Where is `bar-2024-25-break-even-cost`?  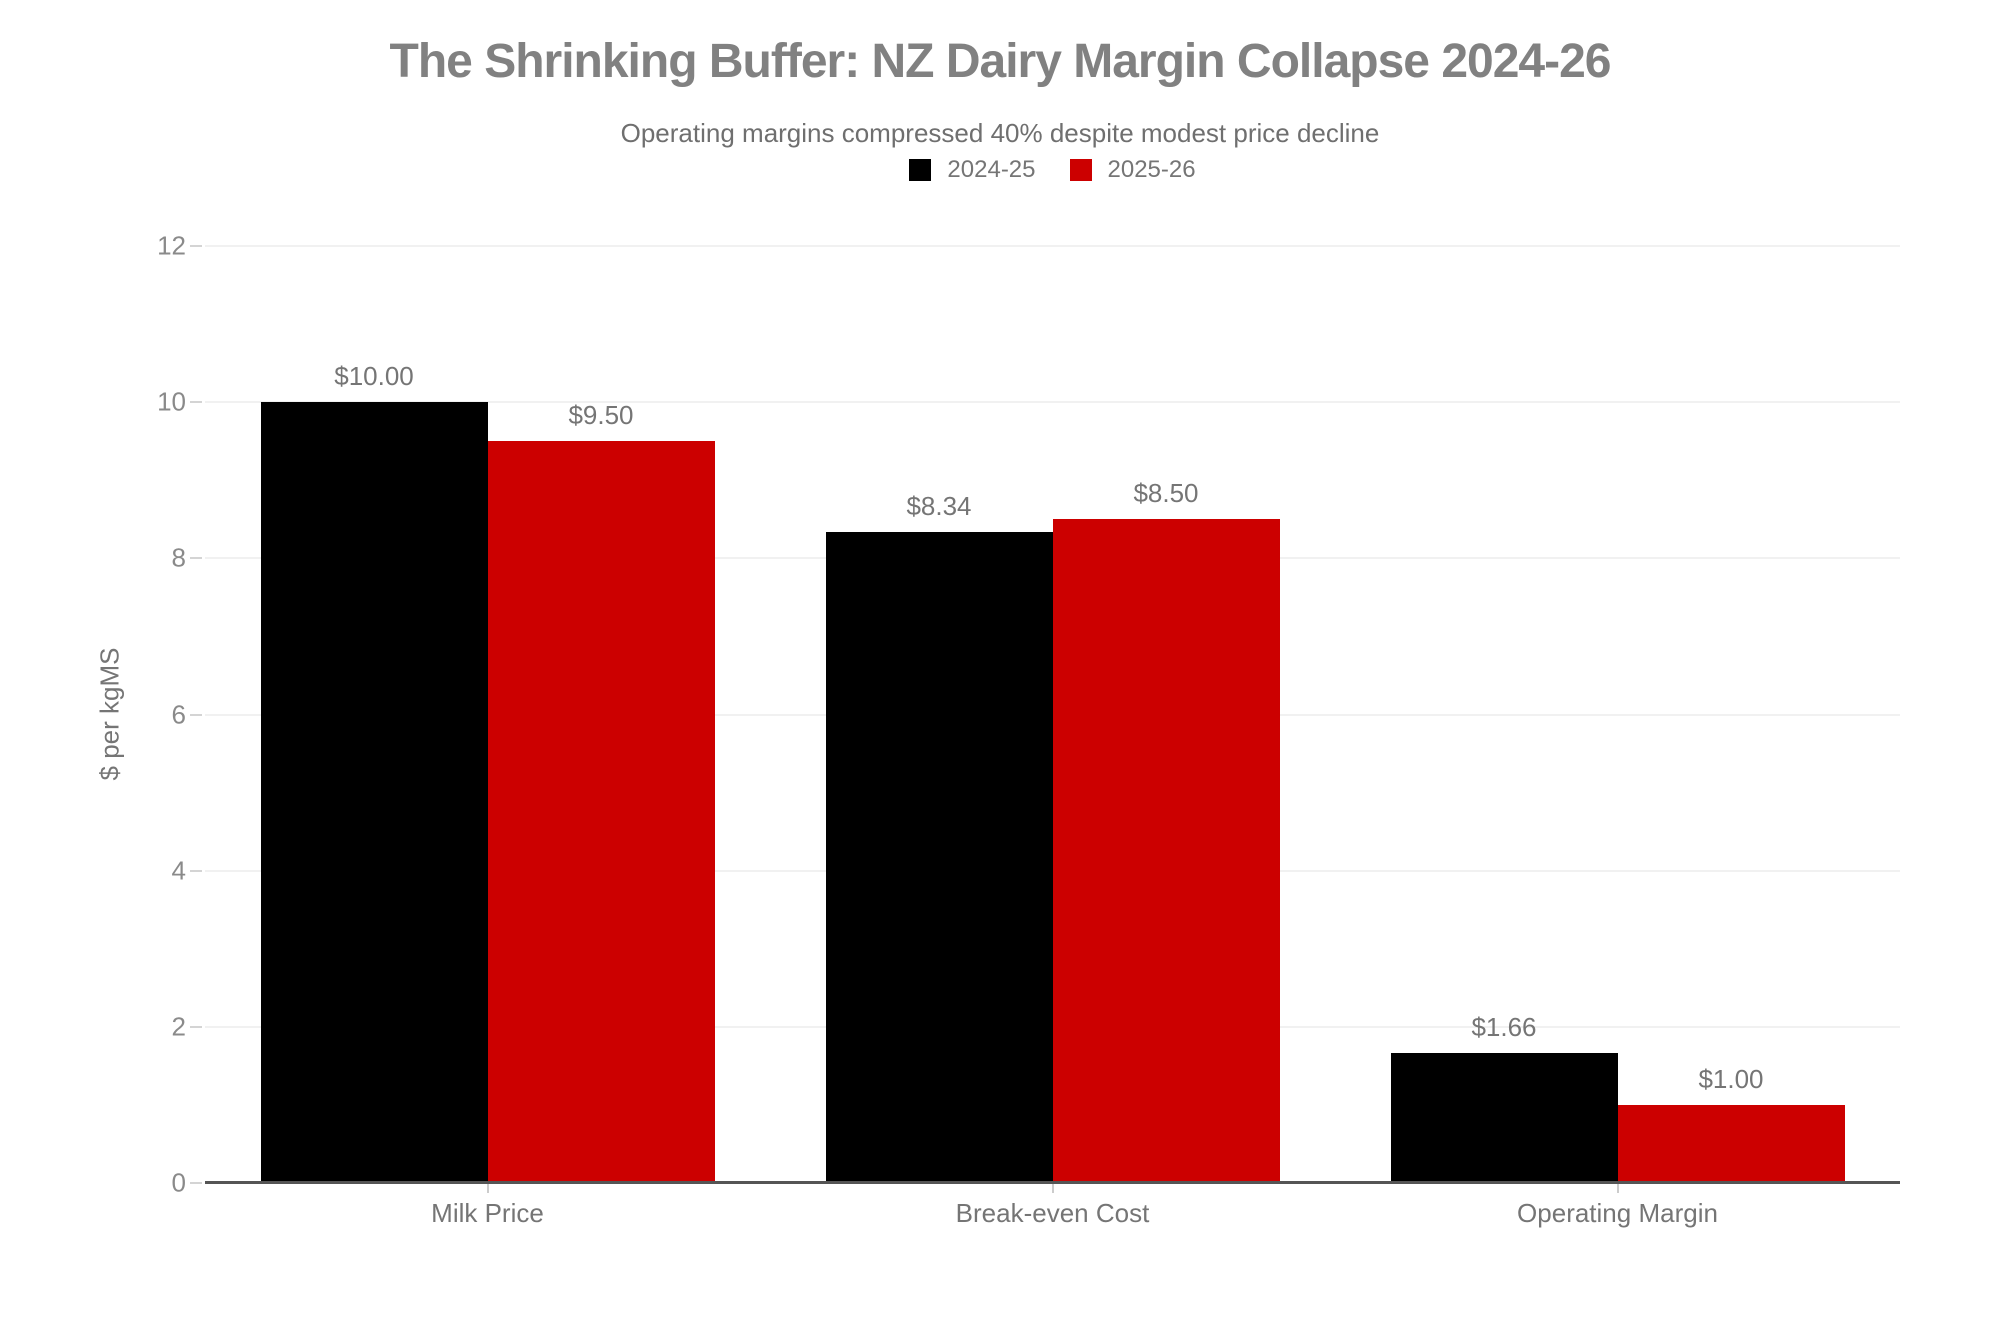 bar-2024-25-break-even-cost is located at coordinates (939, 857).